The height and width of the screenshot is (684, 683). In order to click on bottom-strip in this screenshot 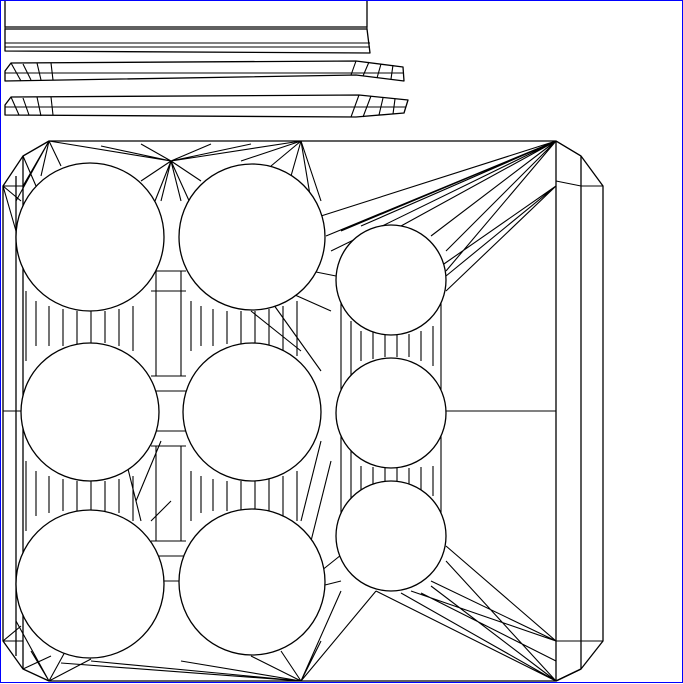, I will do `click(206, 106)`.